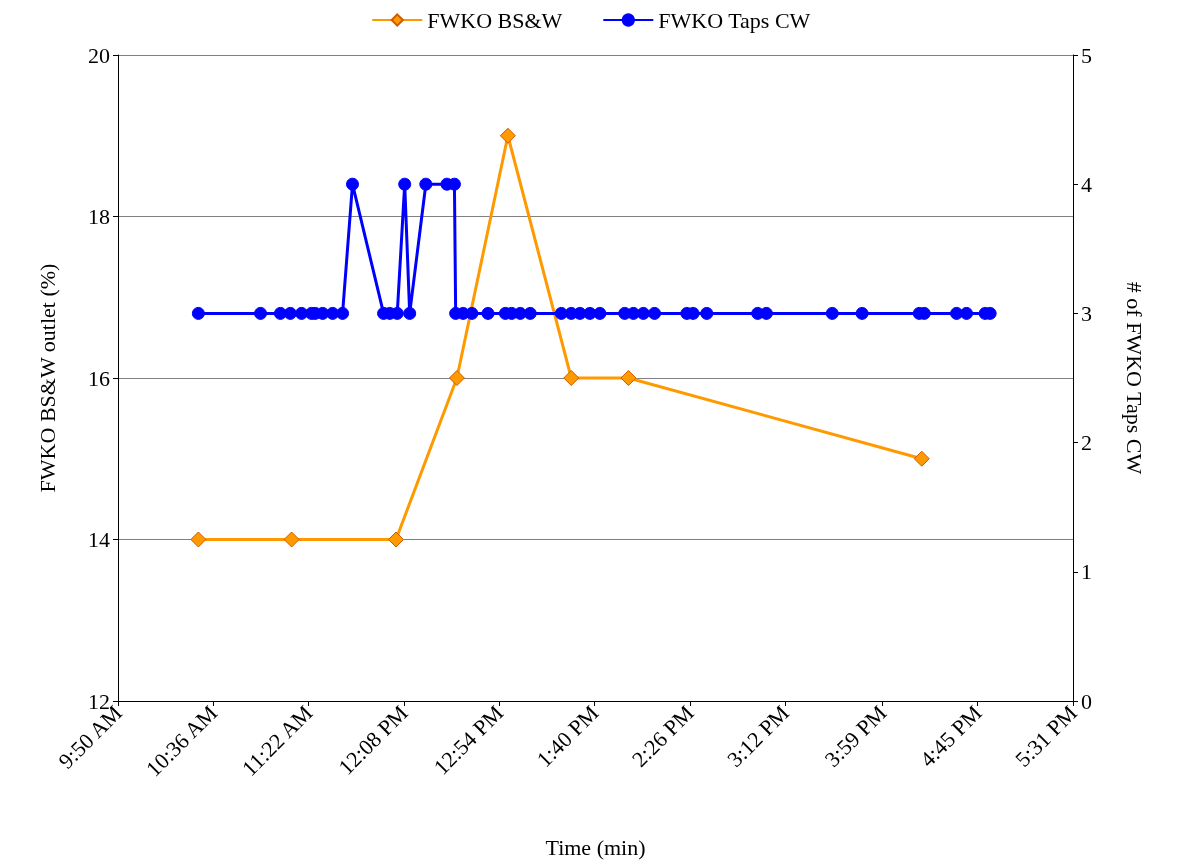 The height and width of the screenshot is (867, 1182). I want to click on y2-tick-label: 2, so click(1086, 443).